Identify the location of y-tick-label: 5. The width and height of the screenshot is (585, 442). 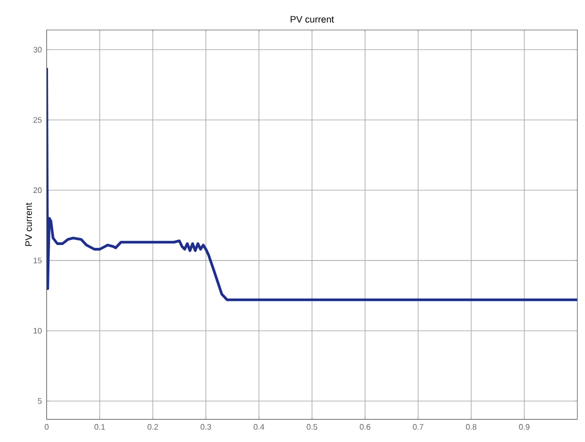
(40, 401).